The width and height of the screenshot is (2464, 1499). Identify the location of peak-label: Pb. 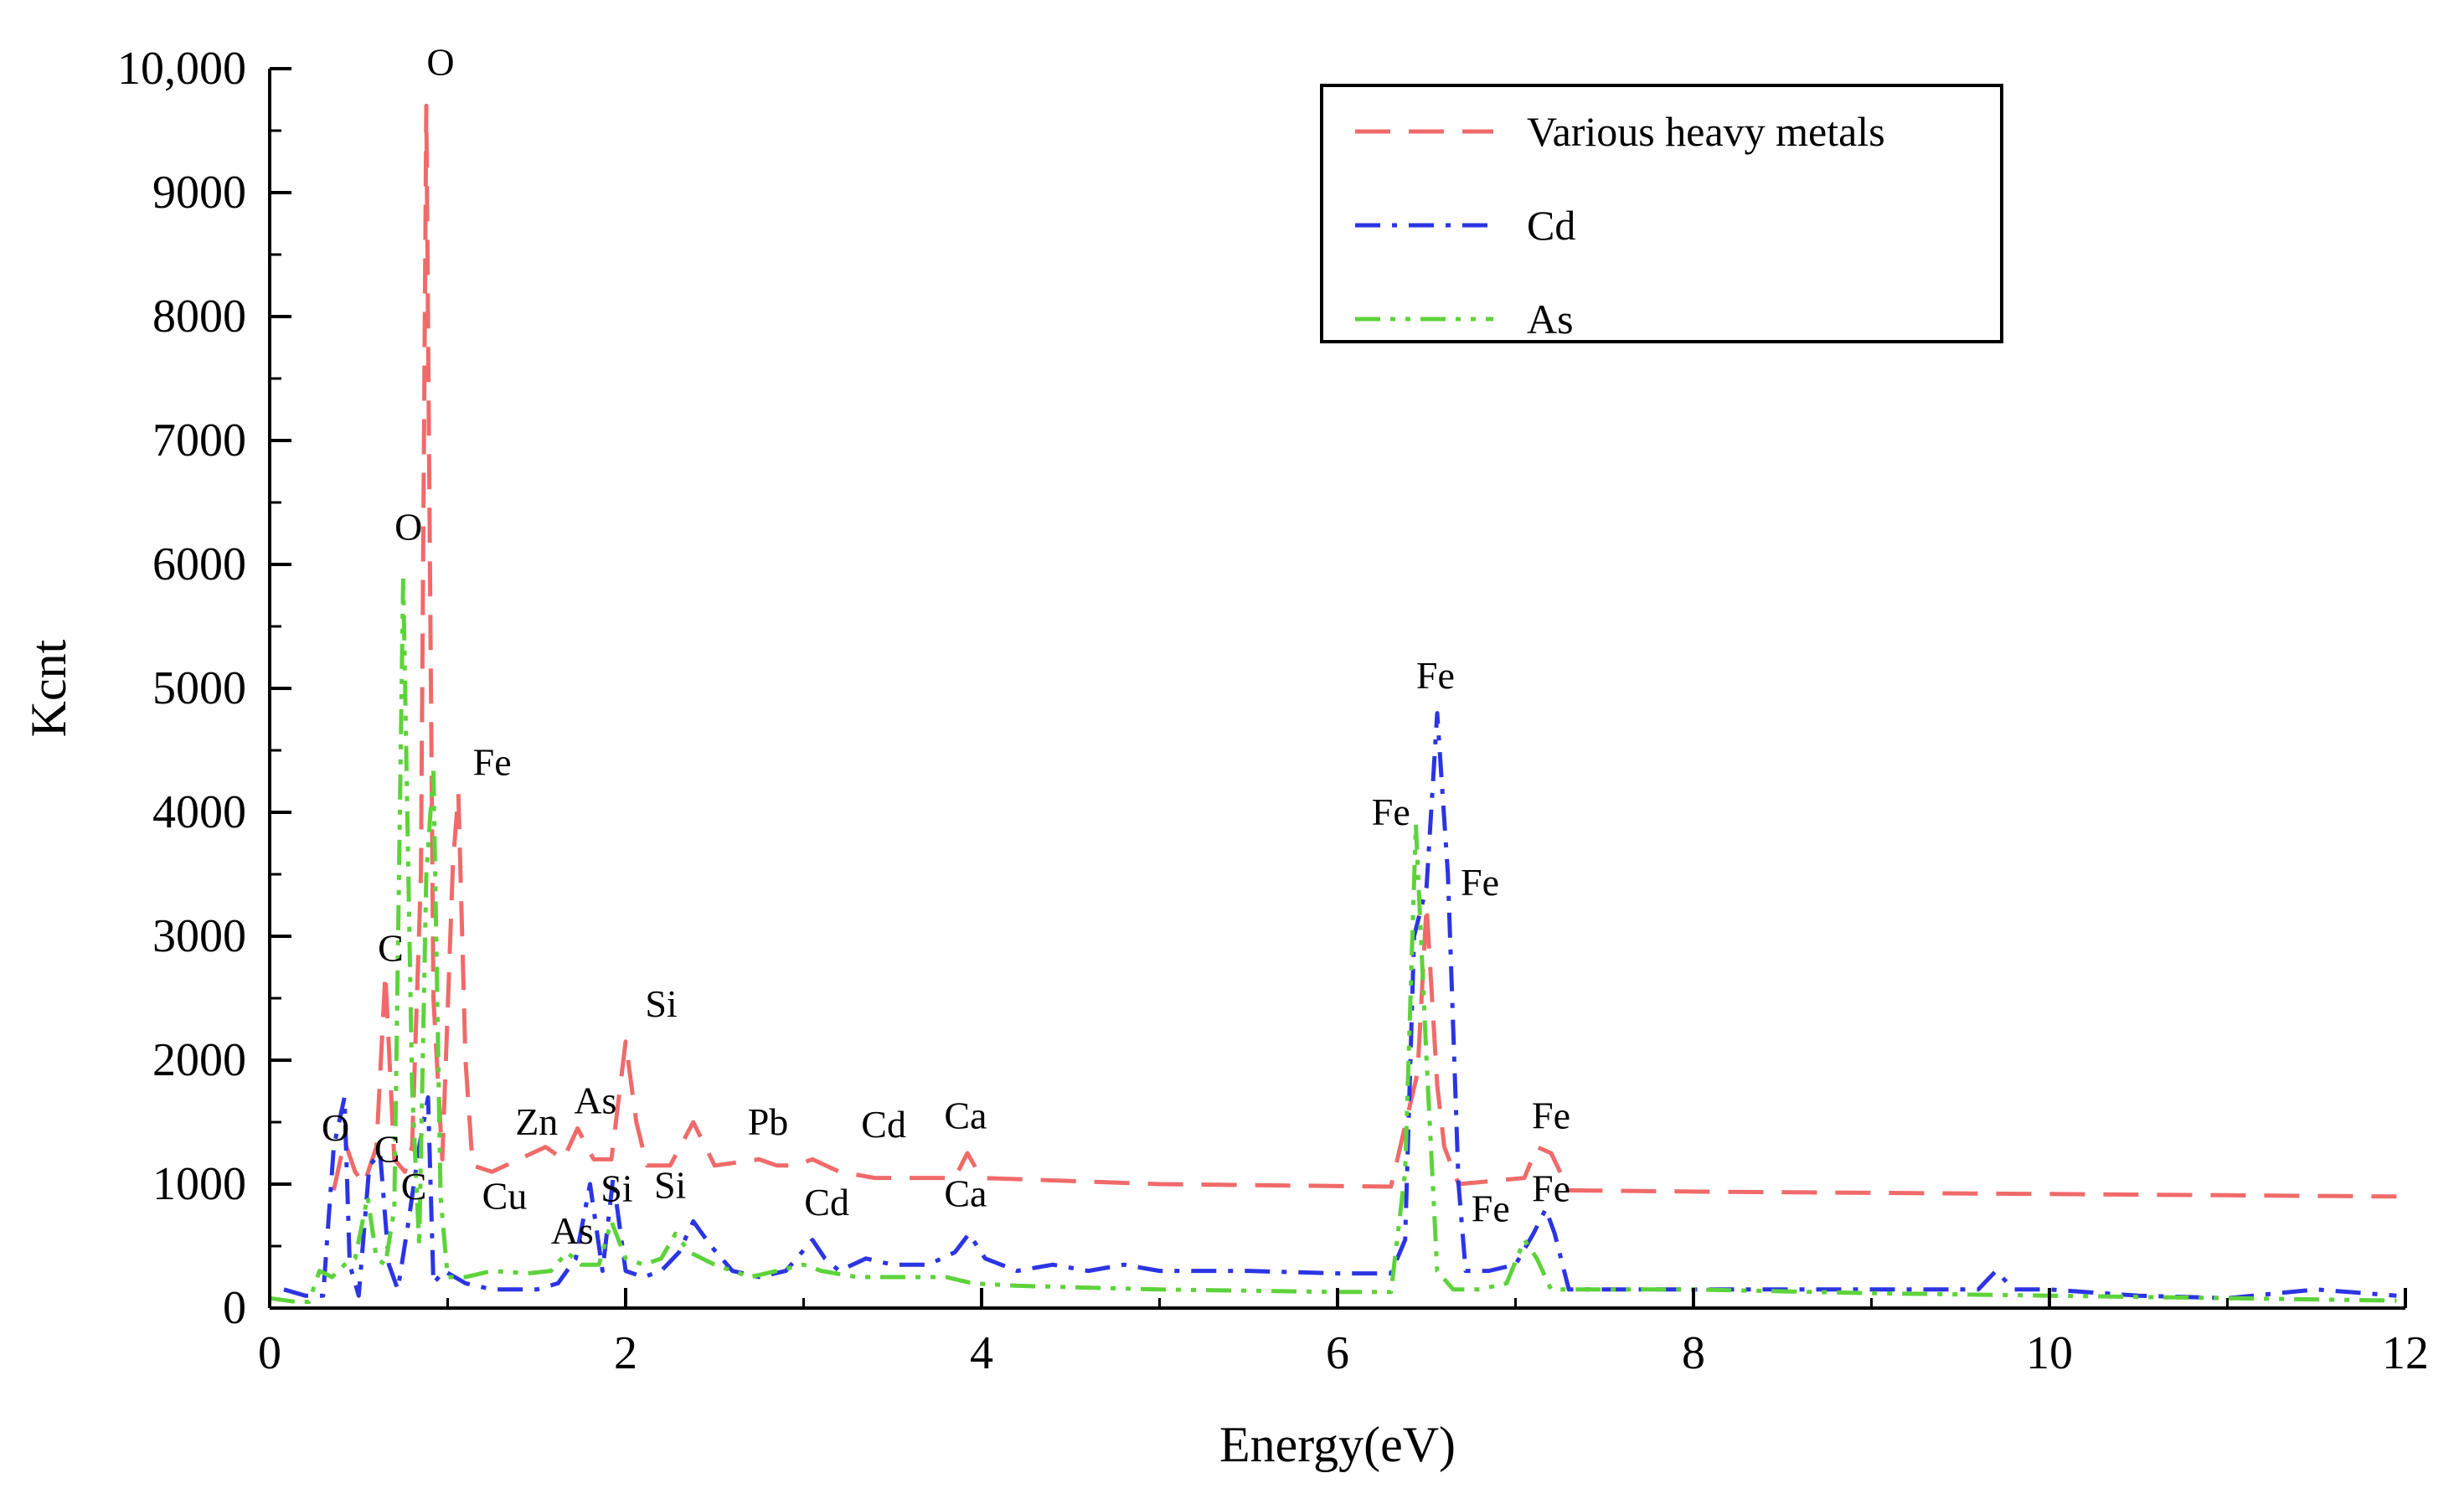
(769, 1121).